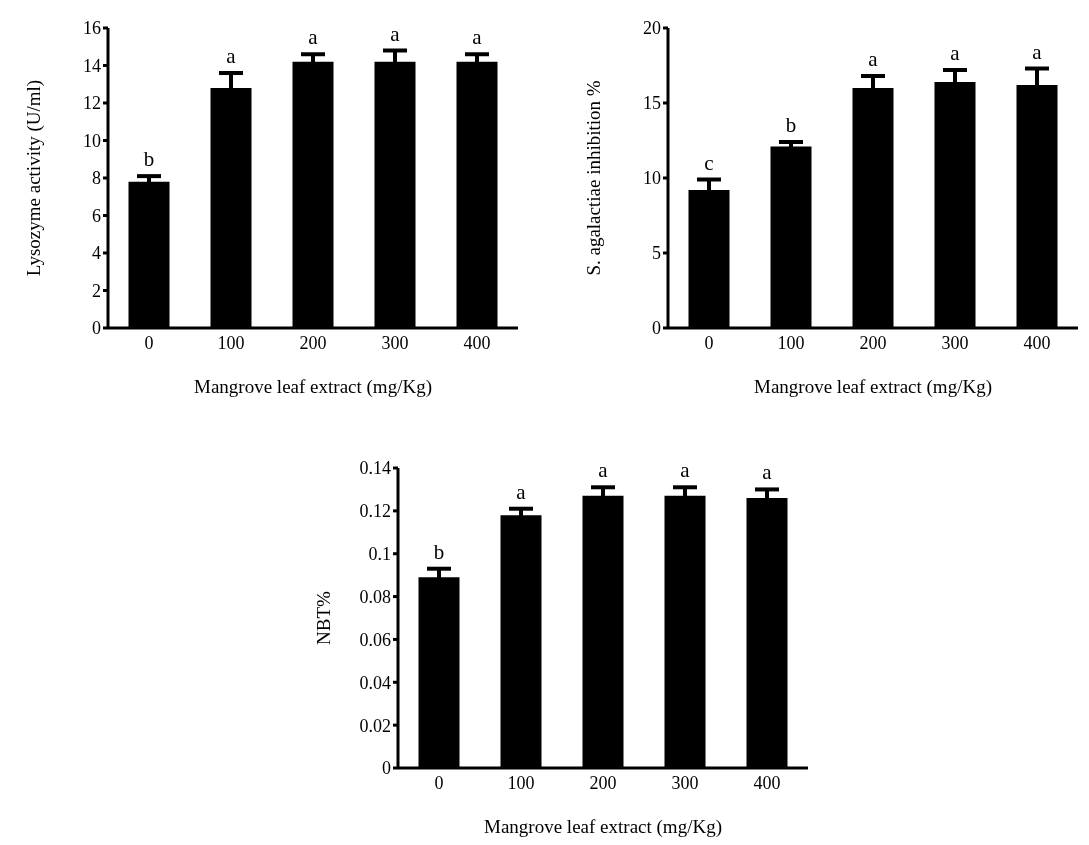 The width and height of the screenshot is (1089, 845). I want to click on y-tick-label: 2, so click(96, 290).